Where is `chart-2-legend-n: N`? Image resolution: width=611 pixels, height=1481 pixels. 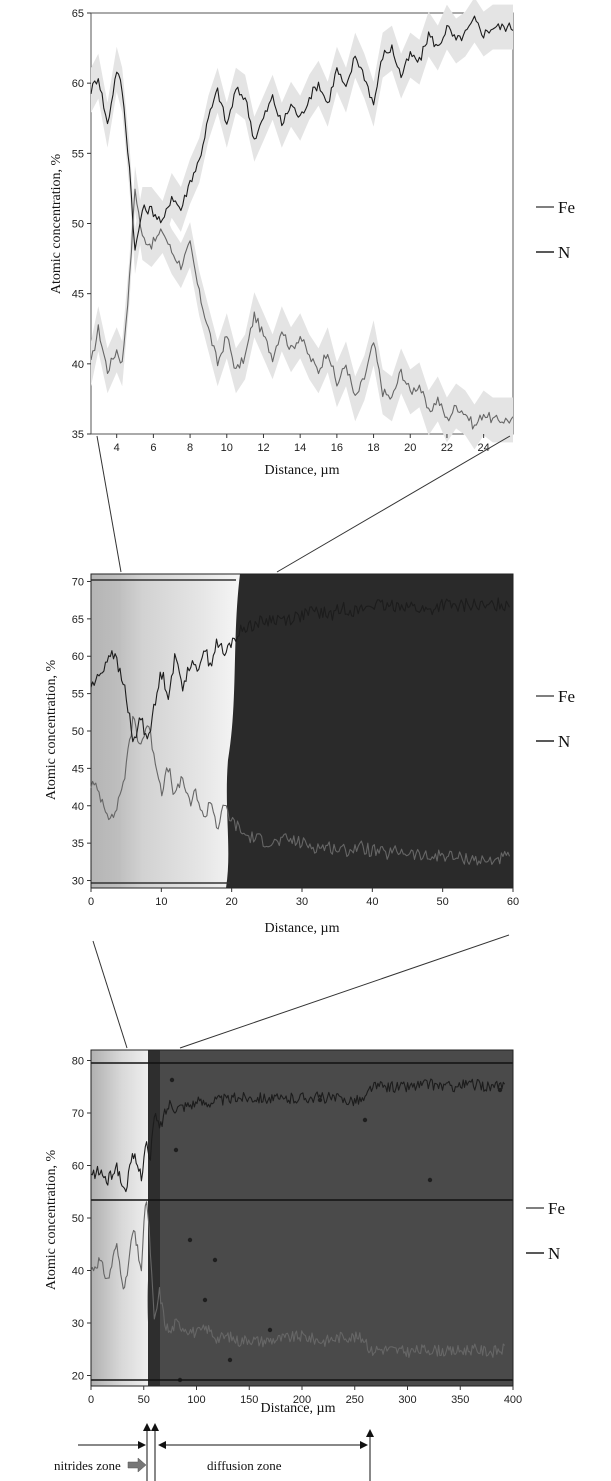 chart-2-legend-n: N is located at coordinates (564, 741).